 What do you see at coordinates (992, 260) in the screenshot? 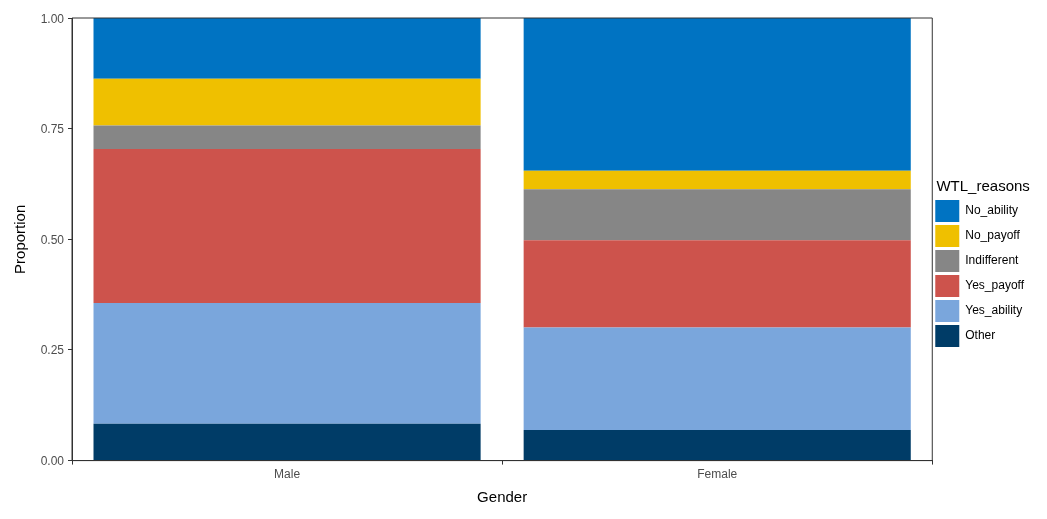
I see `legend-label: Indifferent` at bounding box center [992, 260].